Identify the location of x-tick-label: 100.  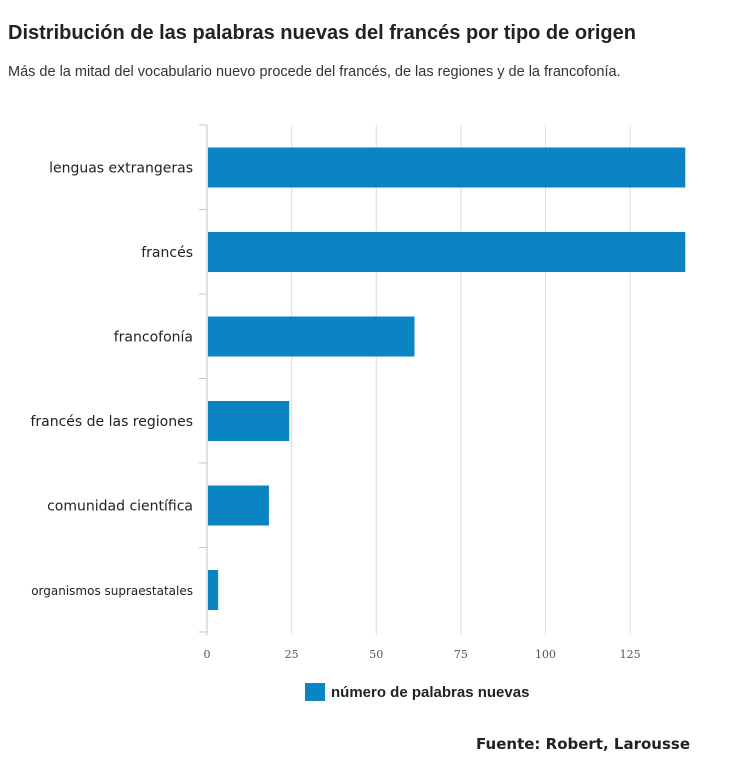
(545, 654).